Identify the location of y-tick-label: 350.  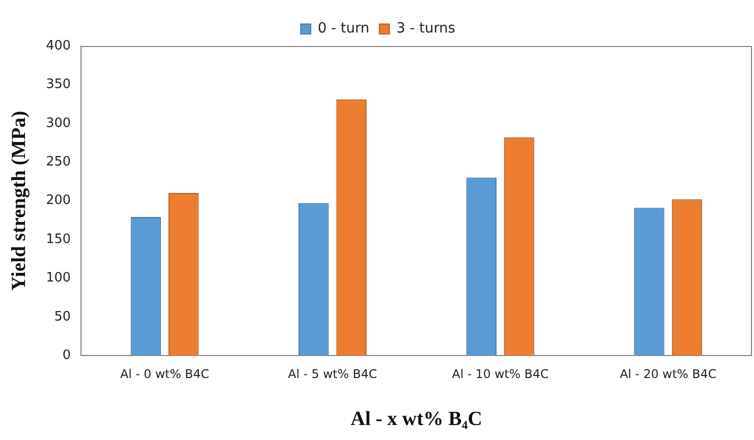
(58, 84).